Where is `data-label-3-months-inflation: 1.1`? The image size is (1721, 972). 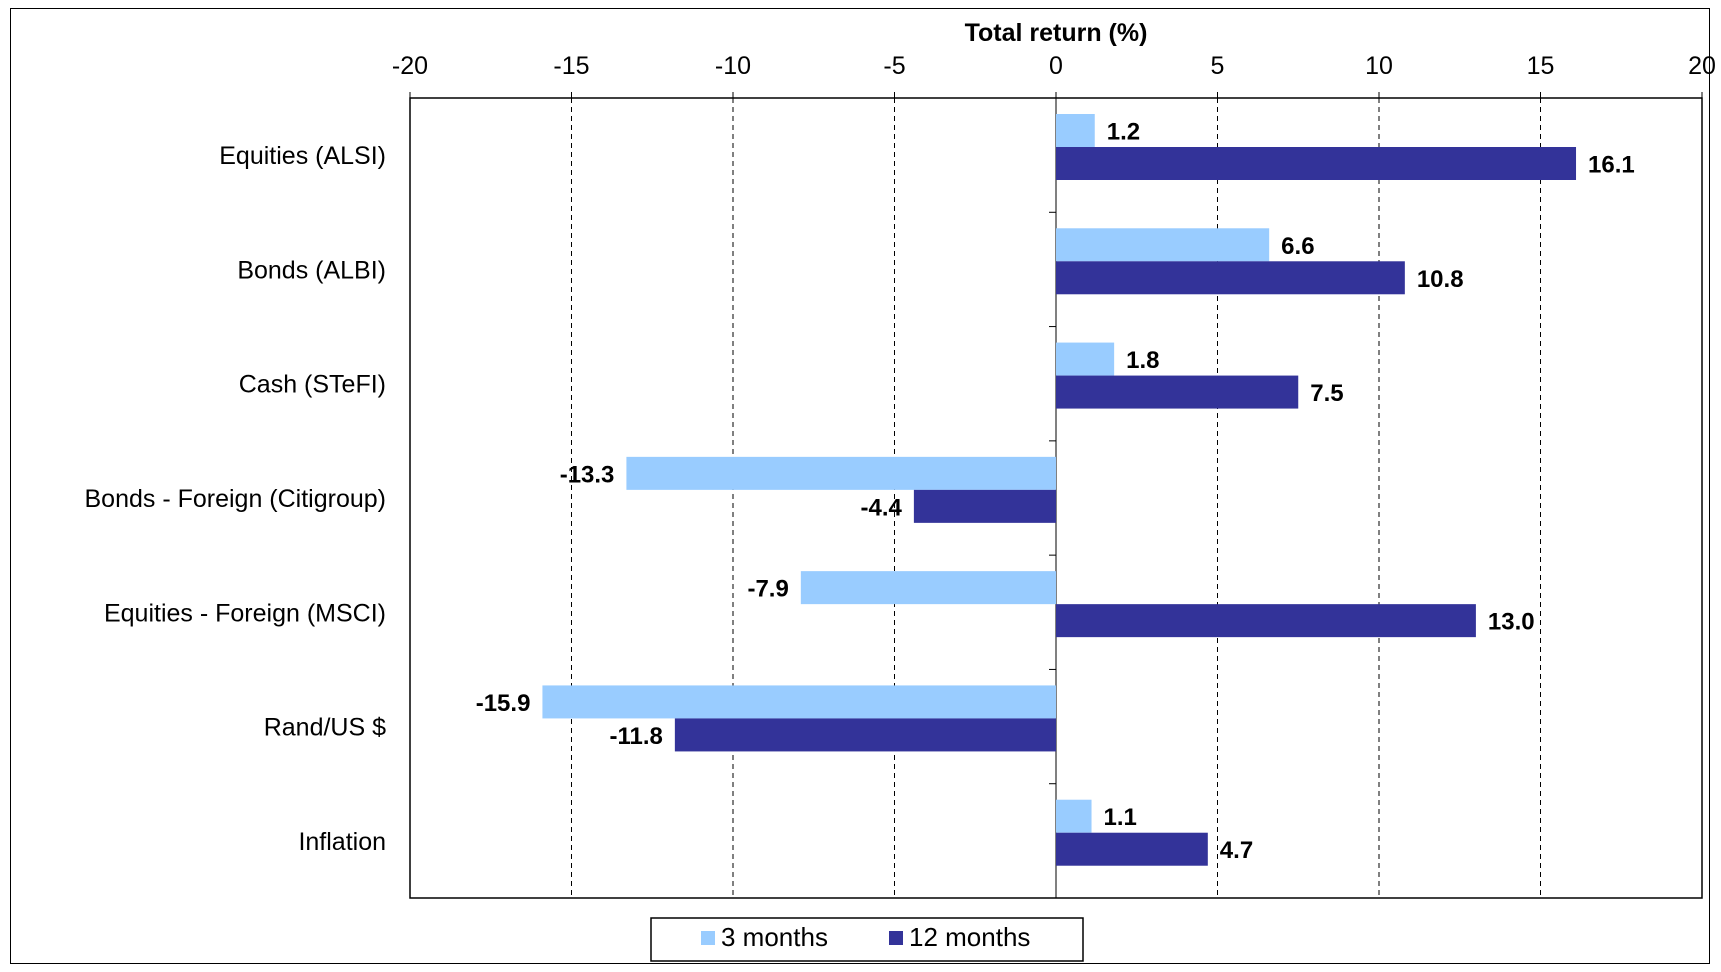 data-label-3-months-inflation: 1.1 is located at coordinates (1120, 817).